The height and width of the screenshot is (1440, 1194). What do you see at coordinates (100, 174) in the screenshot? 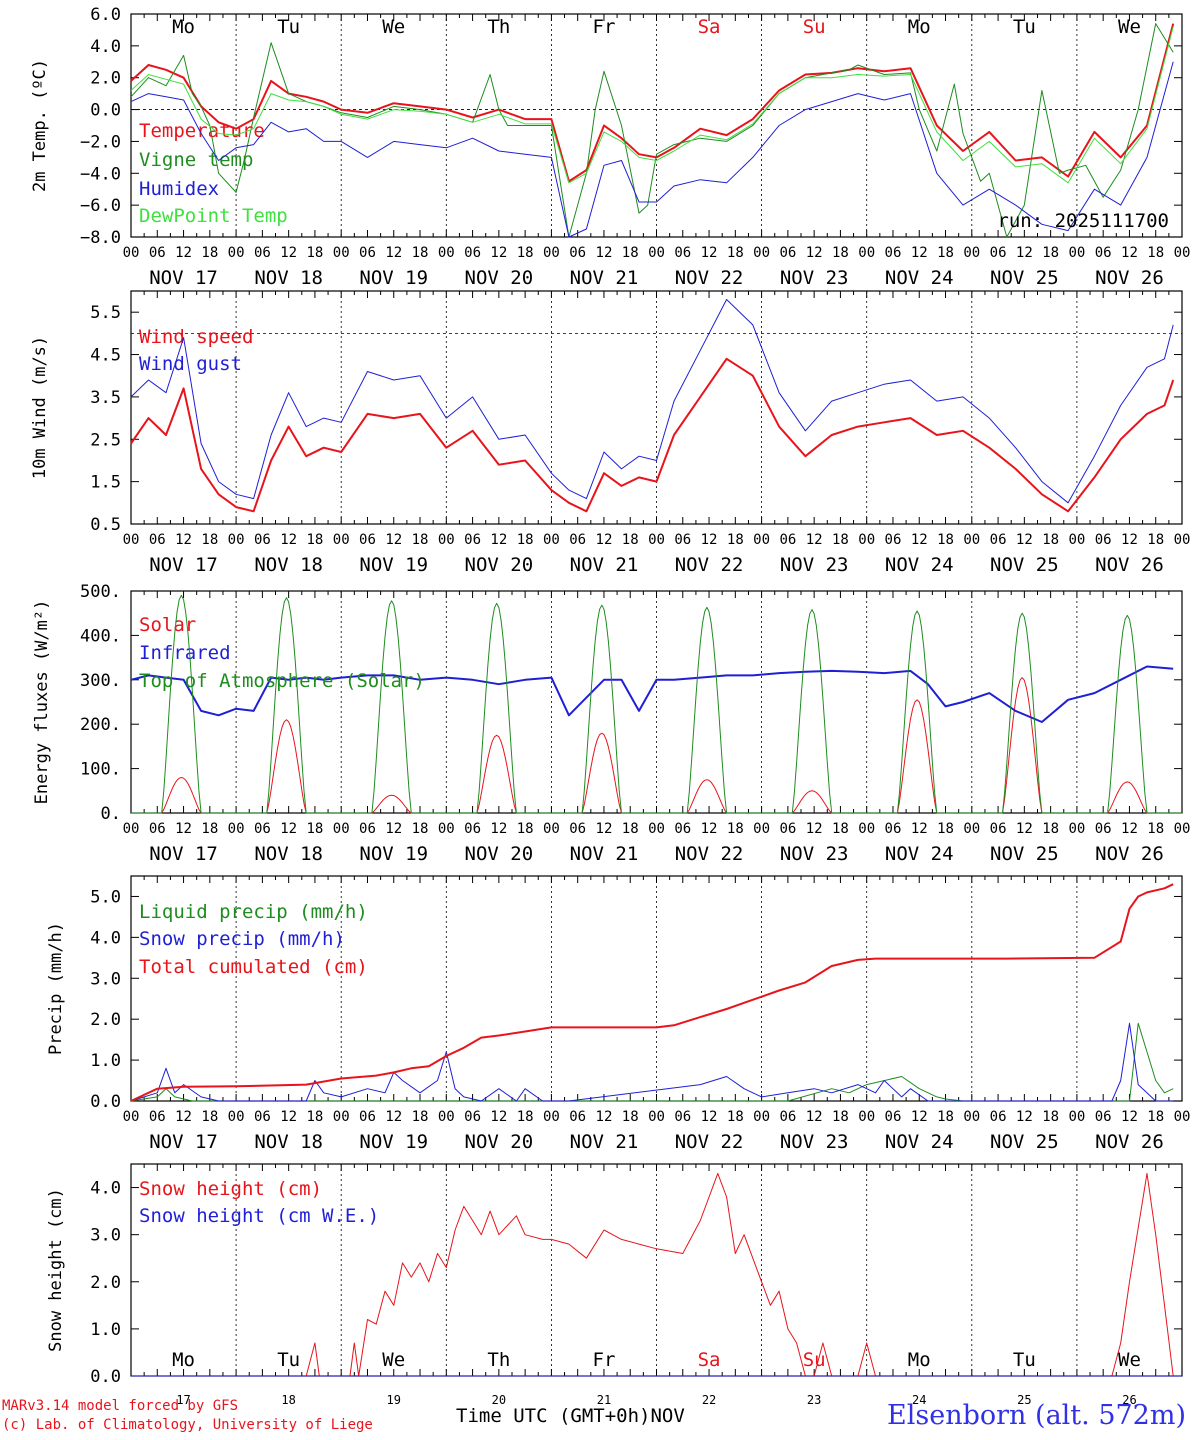
I see `y-tick-label: −4.0` at bounding box center [100, 174].